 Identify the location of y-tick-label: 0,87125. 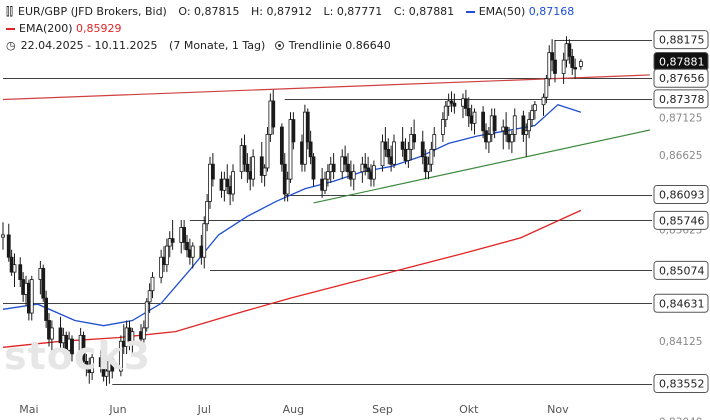
(680, 119).